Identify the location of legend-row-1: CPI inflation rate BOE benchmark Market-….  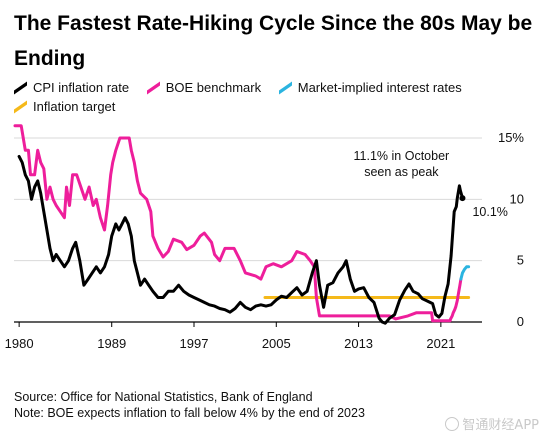
(279, 87).